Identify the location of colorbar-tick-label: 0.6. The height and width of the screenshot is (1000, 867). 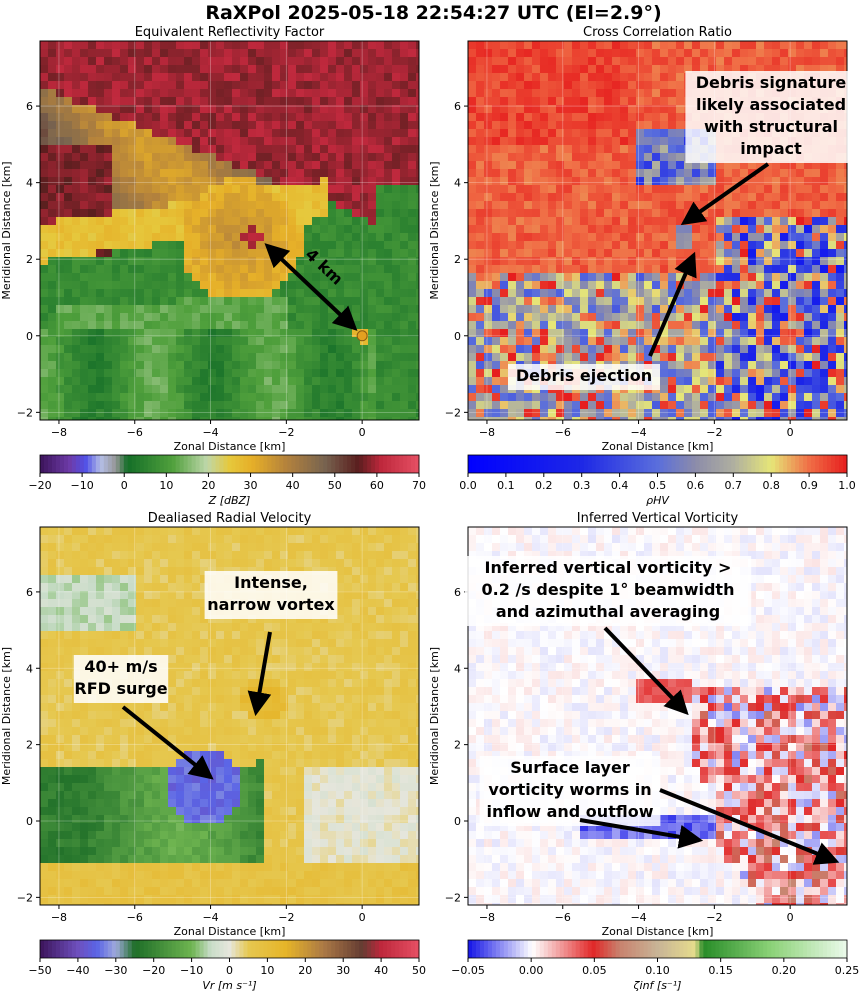
(696, 485).